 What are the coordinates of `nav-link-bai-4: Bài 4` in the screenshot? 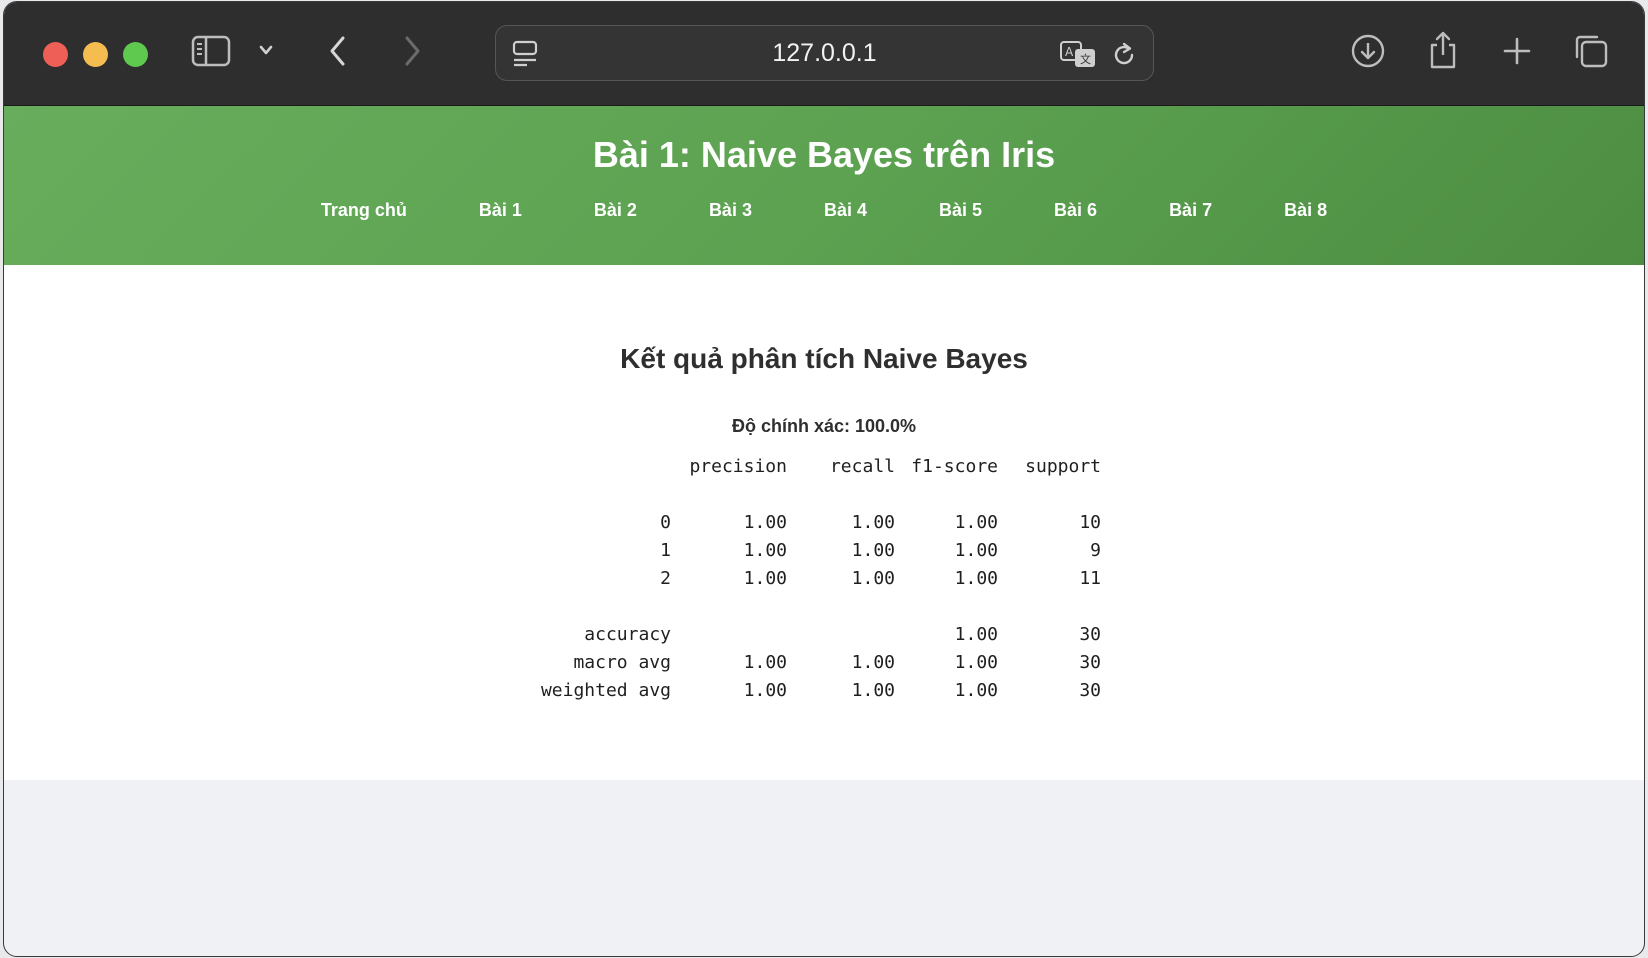 It's located at (845, 210).